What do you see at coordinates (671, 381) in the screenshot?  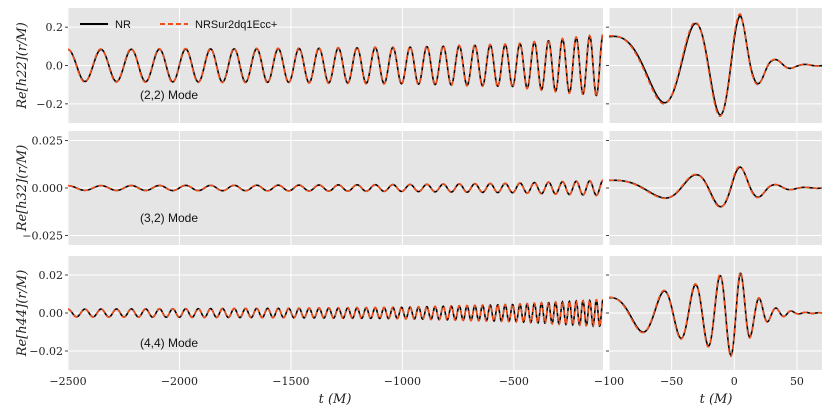 I see `xtick-label-right: −50` at bounding box center [671, 381].